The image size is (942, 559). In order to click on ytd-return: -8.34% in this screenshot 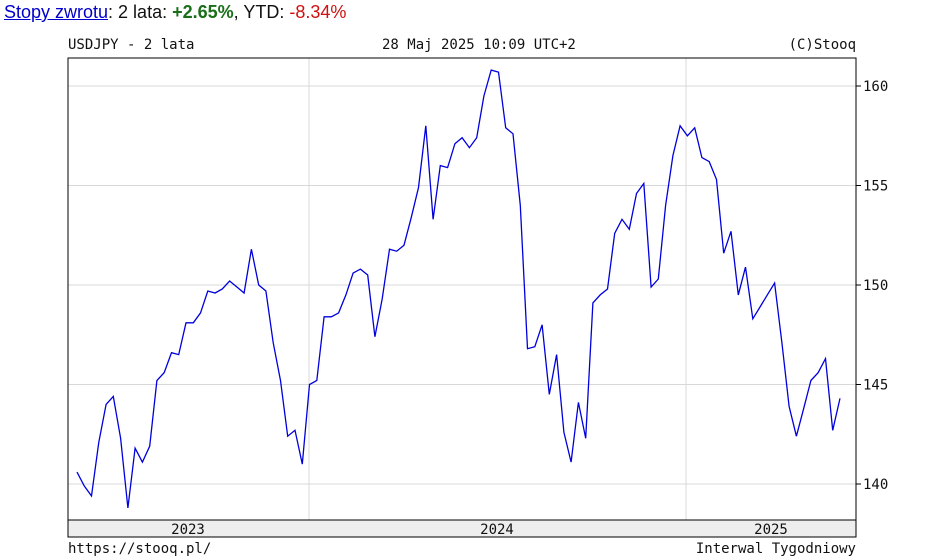, I will do `click(318, 12)`.